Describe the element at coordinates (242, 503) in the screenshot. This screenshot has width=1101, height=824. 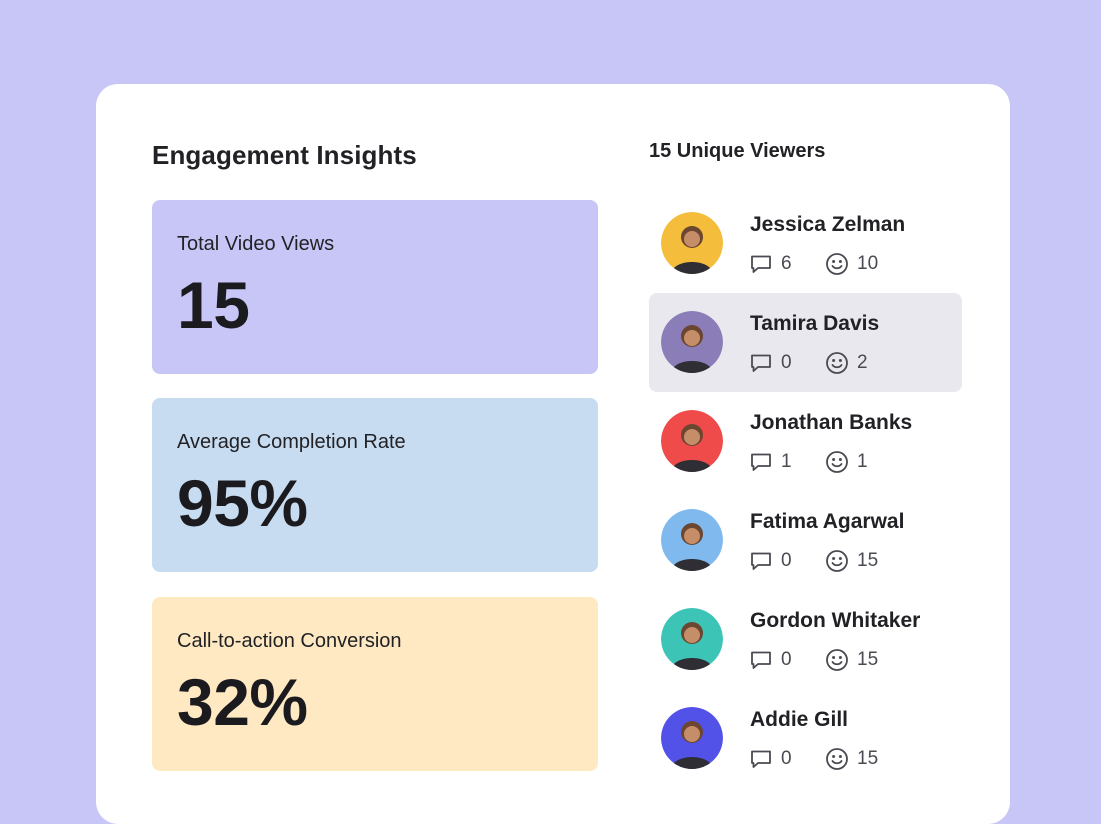
I see `metric-value: 95%` at that location.